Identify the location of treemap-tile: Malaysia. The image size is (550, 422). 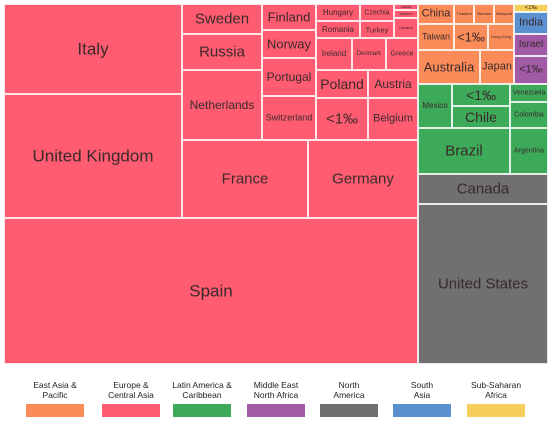
(504, 14).